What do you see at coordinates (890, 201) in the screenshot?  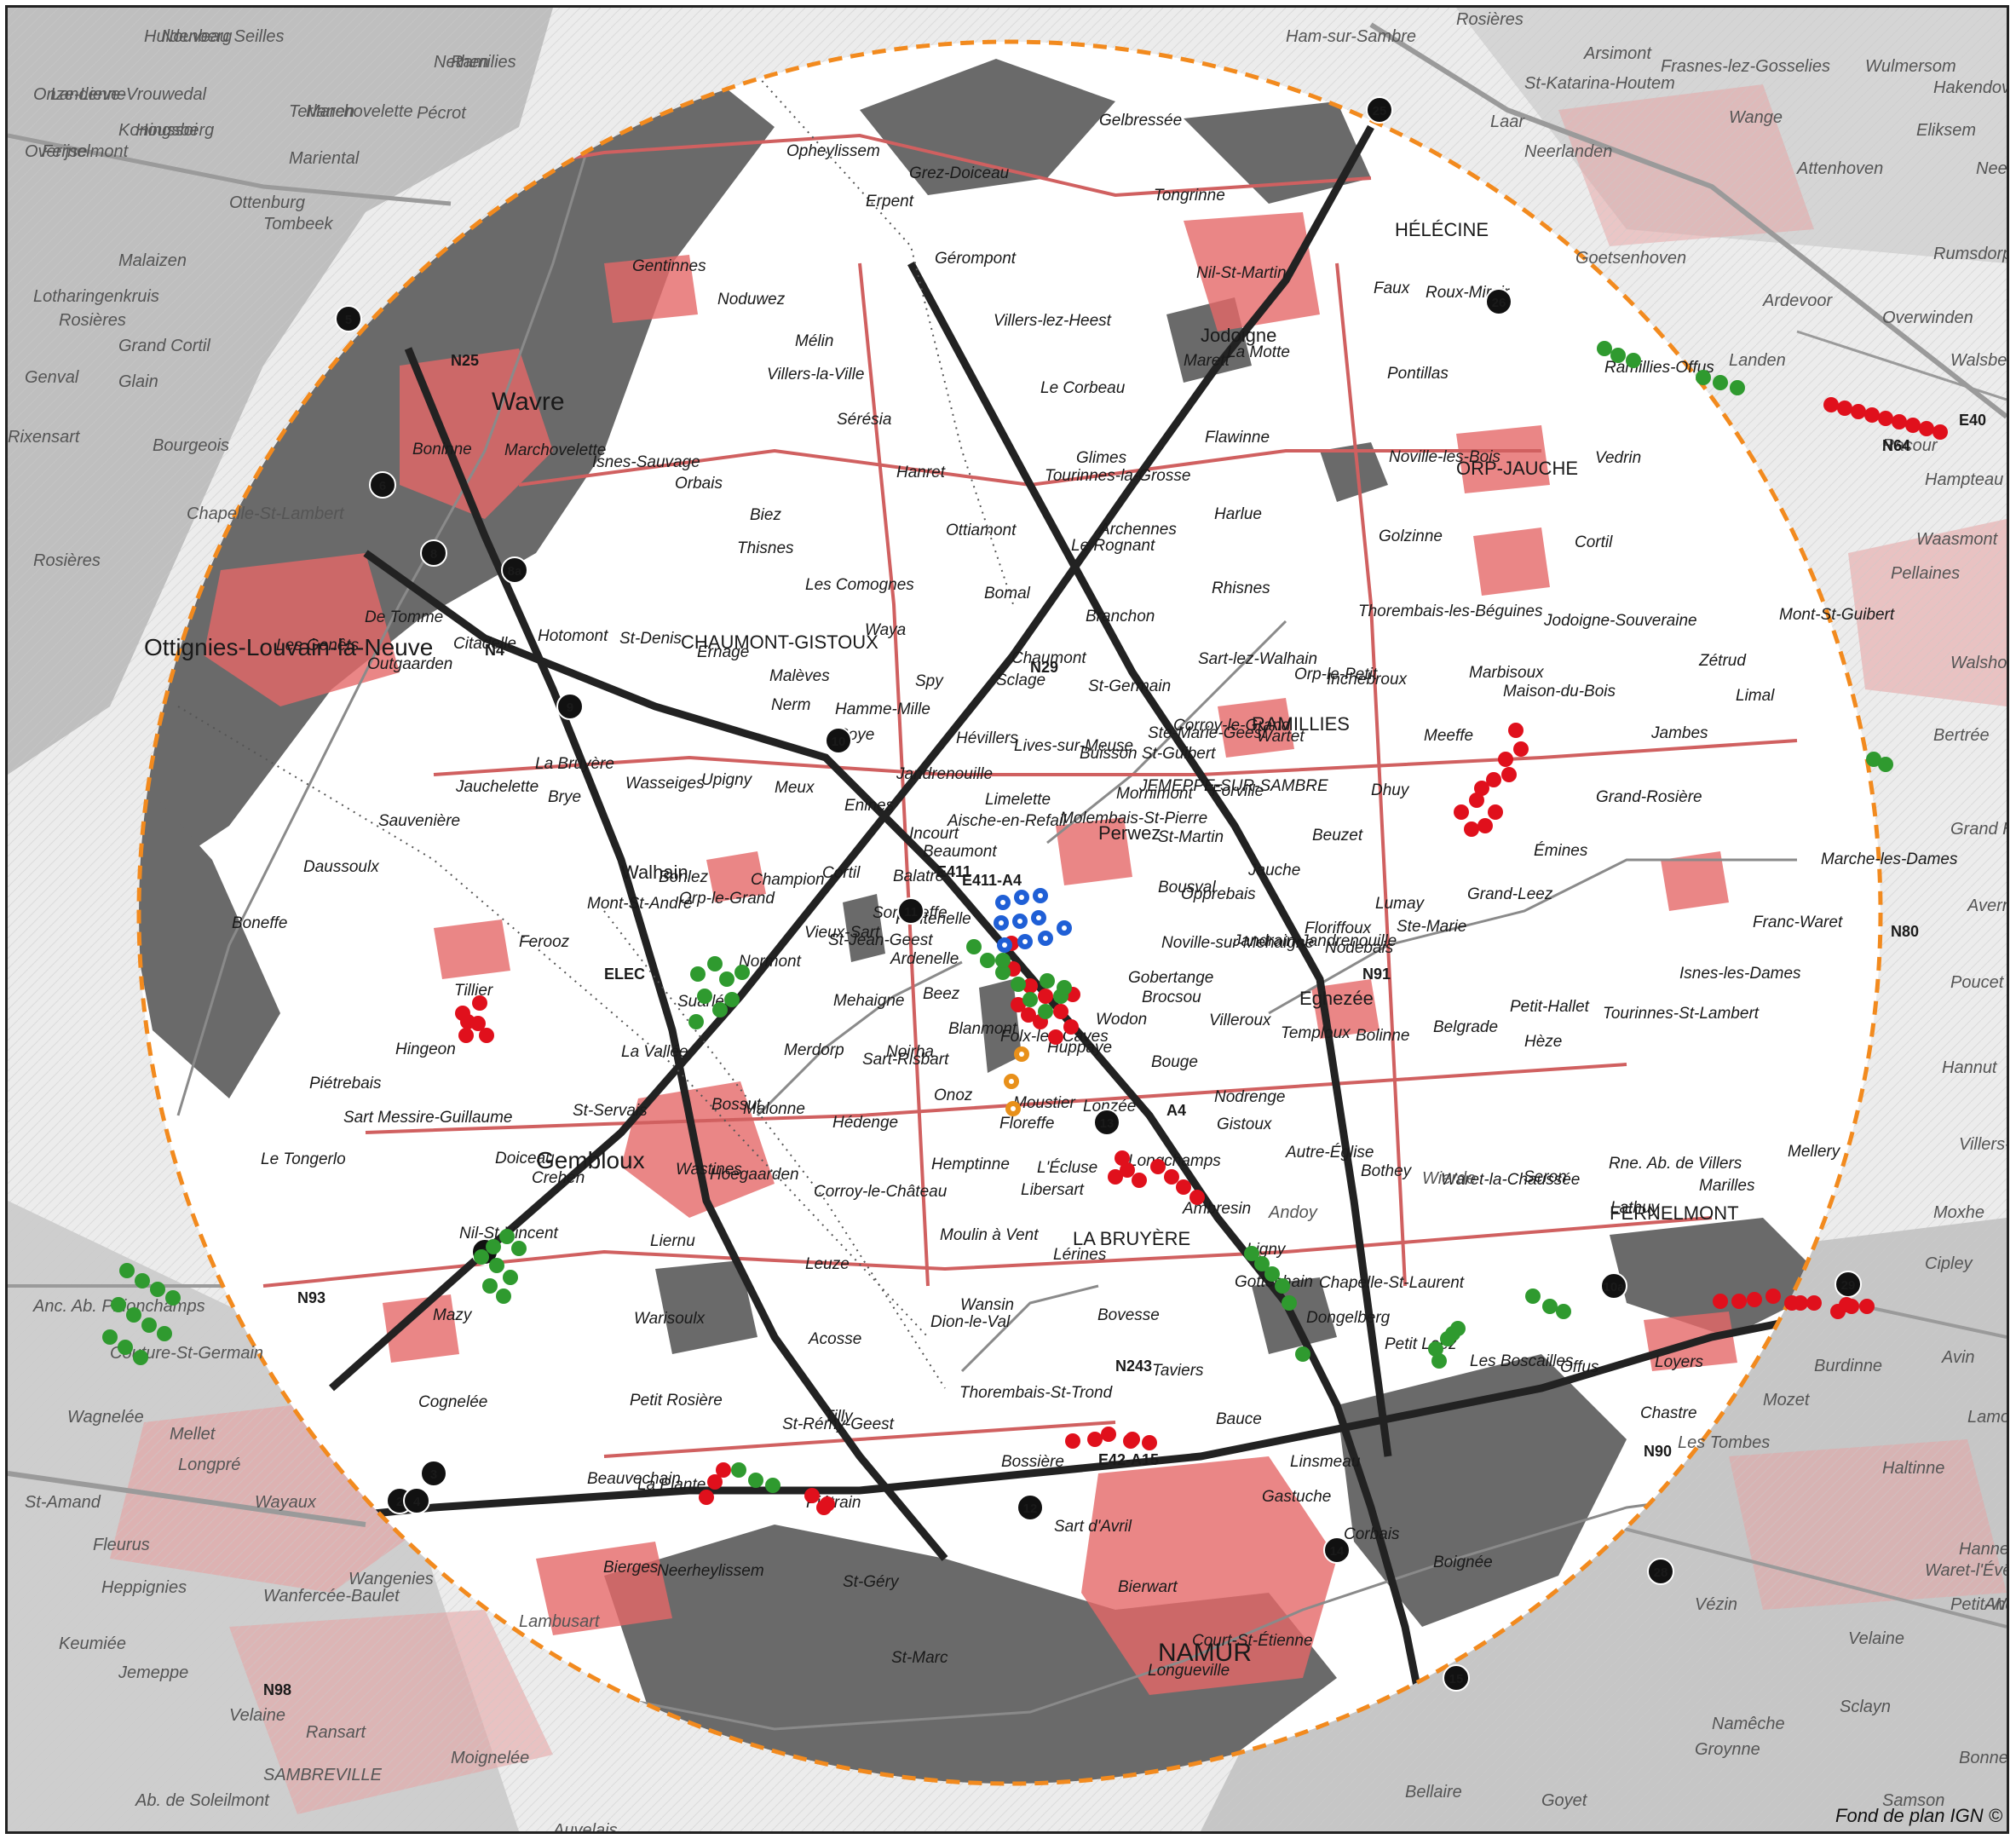 I see `place-label: Erpent` at bounding box center [890, 201].